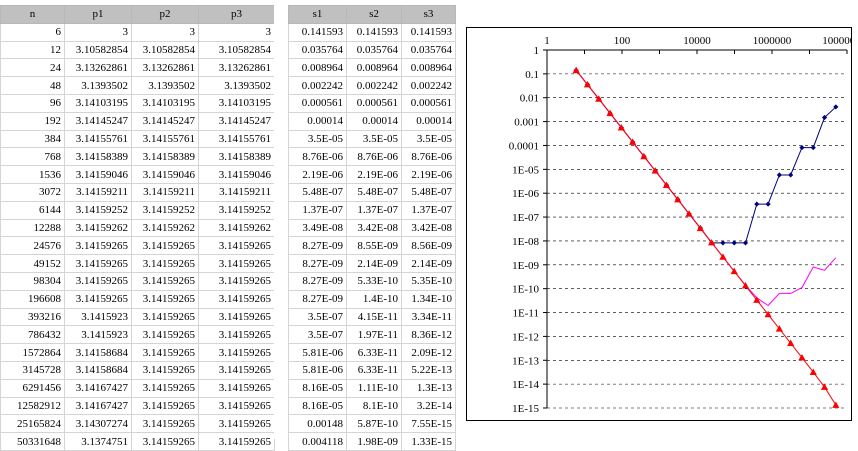 This screenshot has width=858, height=451. What do you see at coordinates (32, 157) in the screenshot?
I see `cell: 768` at bounding box center [32, 157].